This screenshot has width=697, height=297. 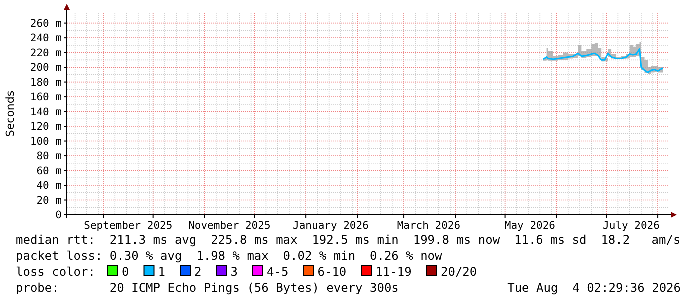 I want to click on y-tick-label: 140 m, so click(x=46, y=112).